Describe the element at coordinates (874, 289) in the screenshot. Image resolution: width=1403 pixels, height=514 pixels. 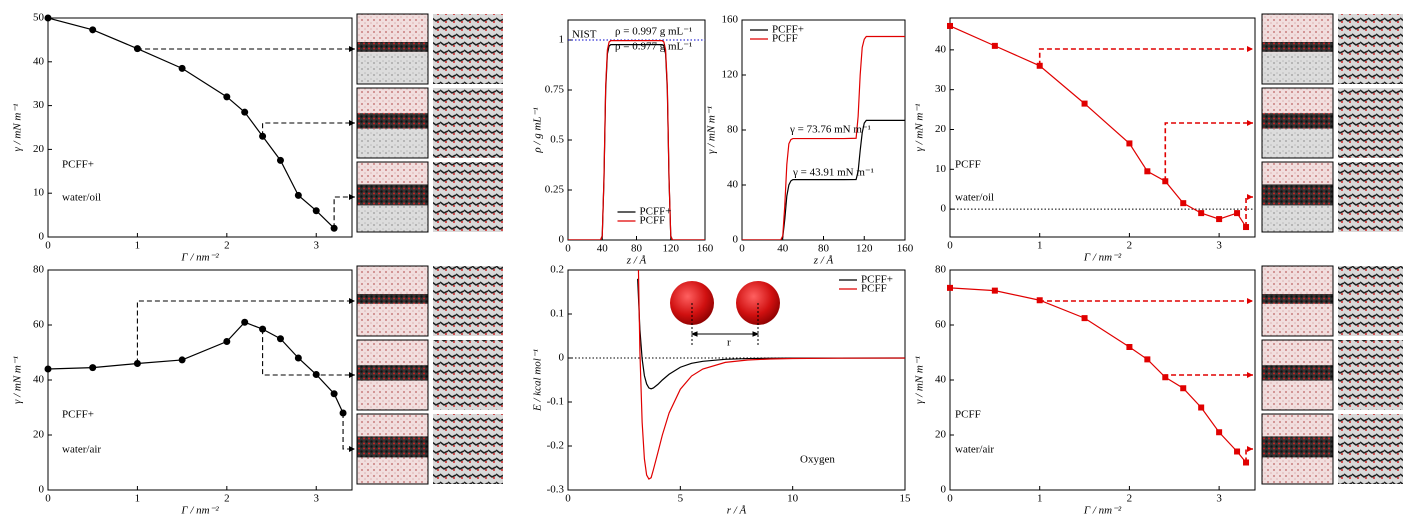
I see `legend-label: PCFF` at that location.